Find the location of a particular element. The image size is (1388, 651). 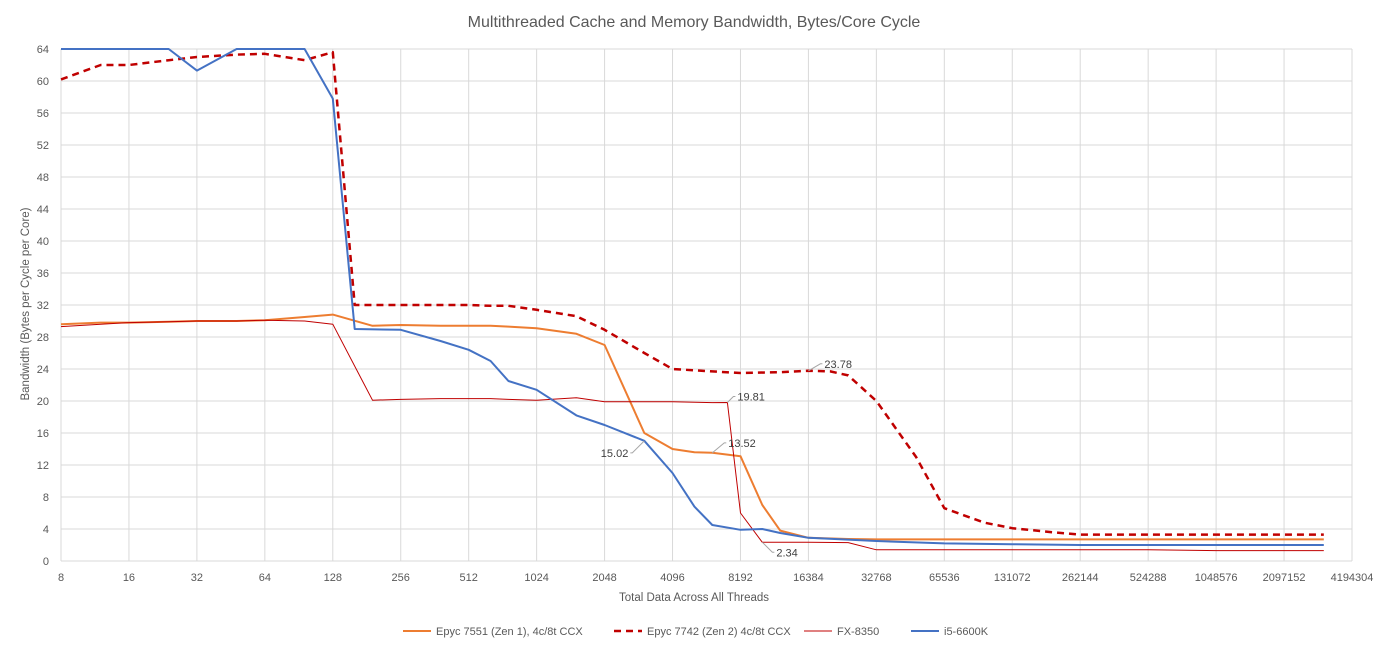

data-label: 2.34 is located at coordinates (786, 553).